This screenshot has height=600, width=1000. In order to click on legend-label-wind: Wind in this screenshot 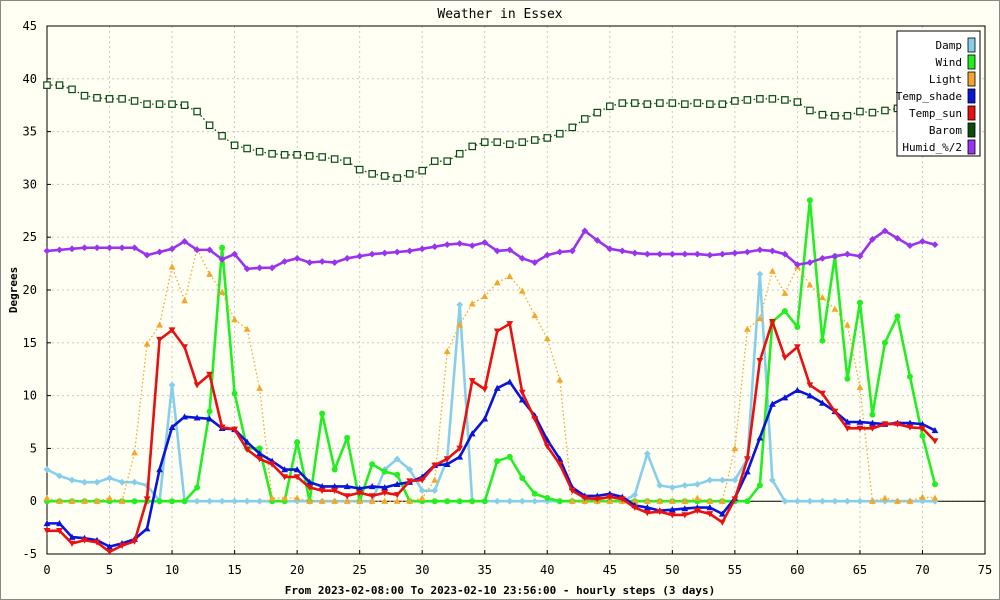, I will do `click(949, 62)`.